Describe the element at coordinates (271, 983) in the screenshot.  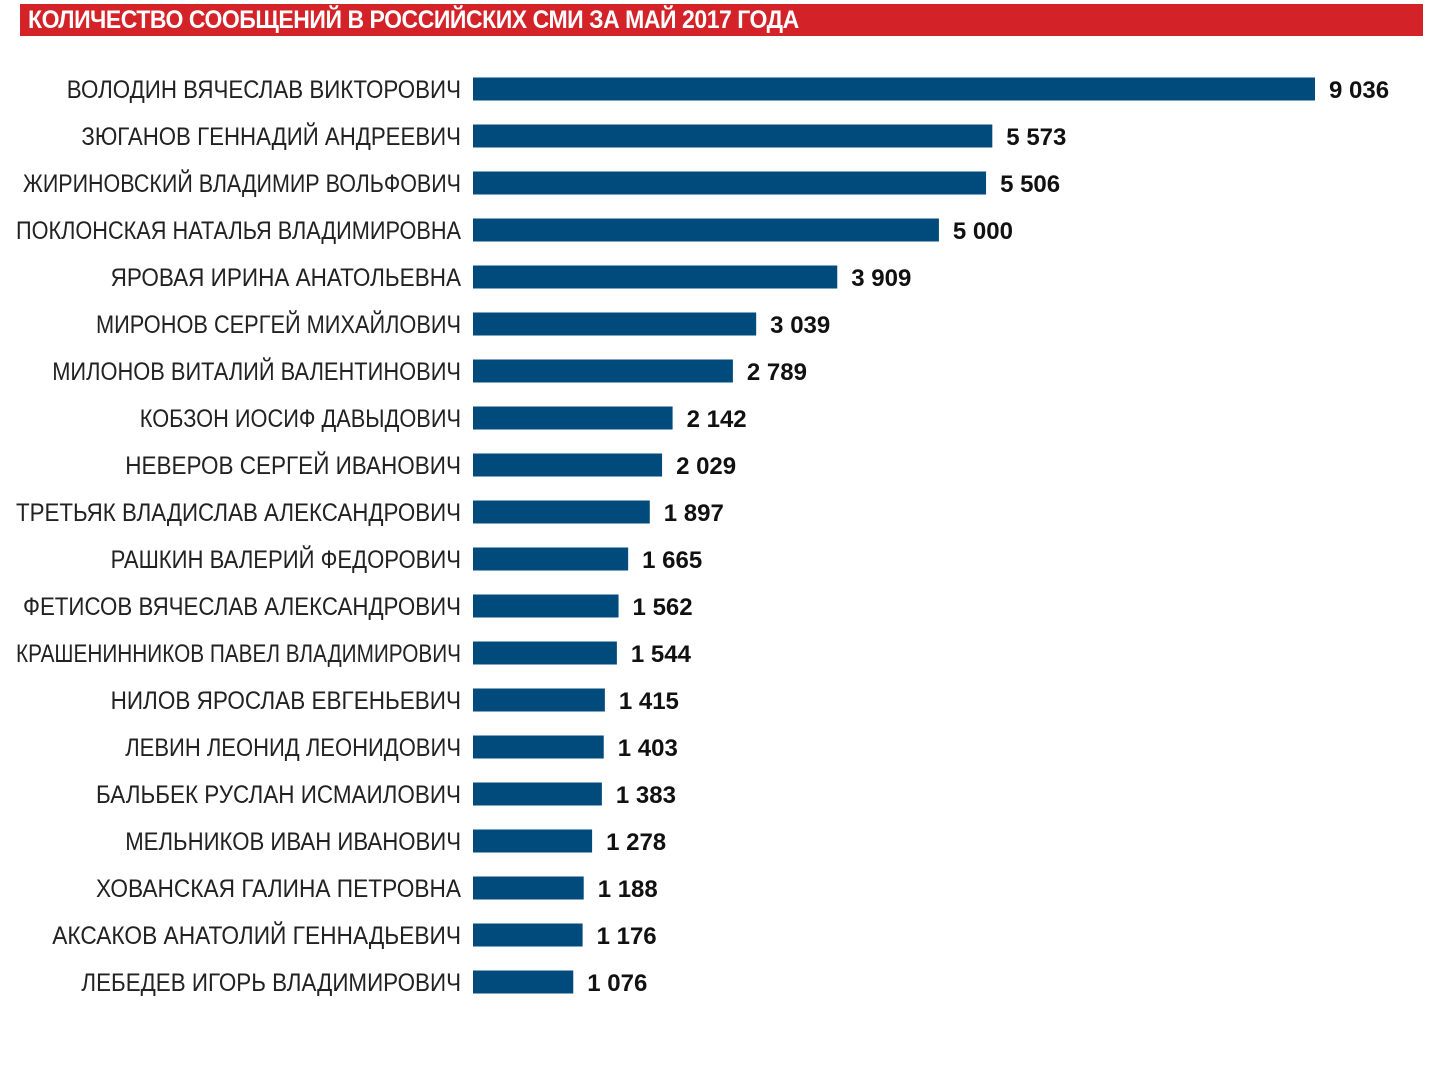
I see `category-label: ЛЕБЕДЕВ ИГОРЬ ВЛАДИМИРОВИЧ` at that location.